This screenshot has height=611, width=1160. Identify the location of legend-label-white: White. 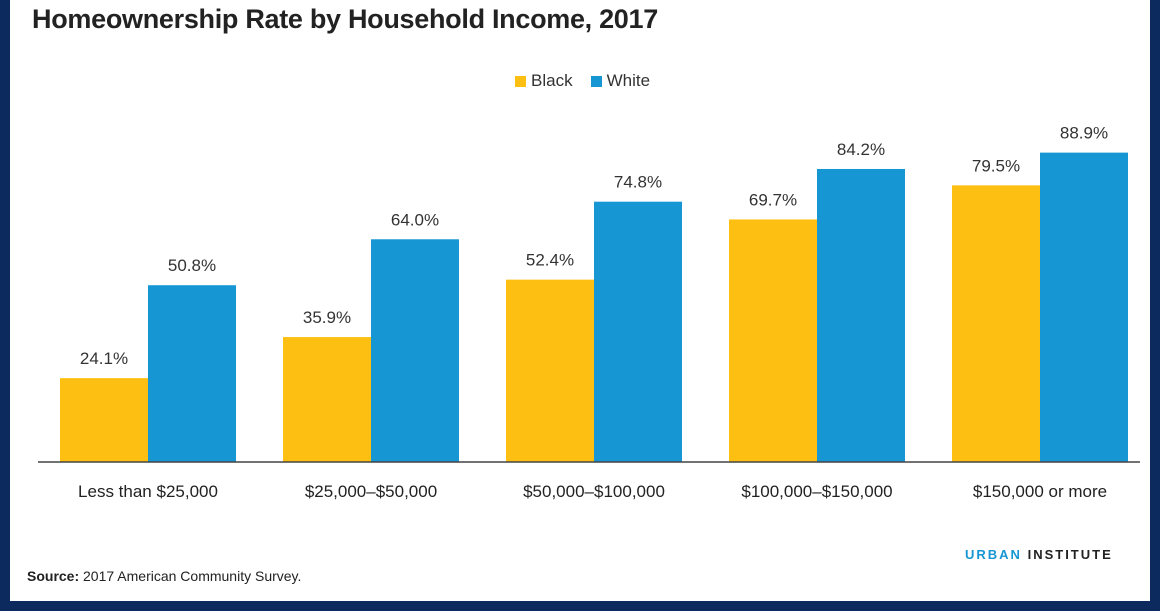
(628, 80).